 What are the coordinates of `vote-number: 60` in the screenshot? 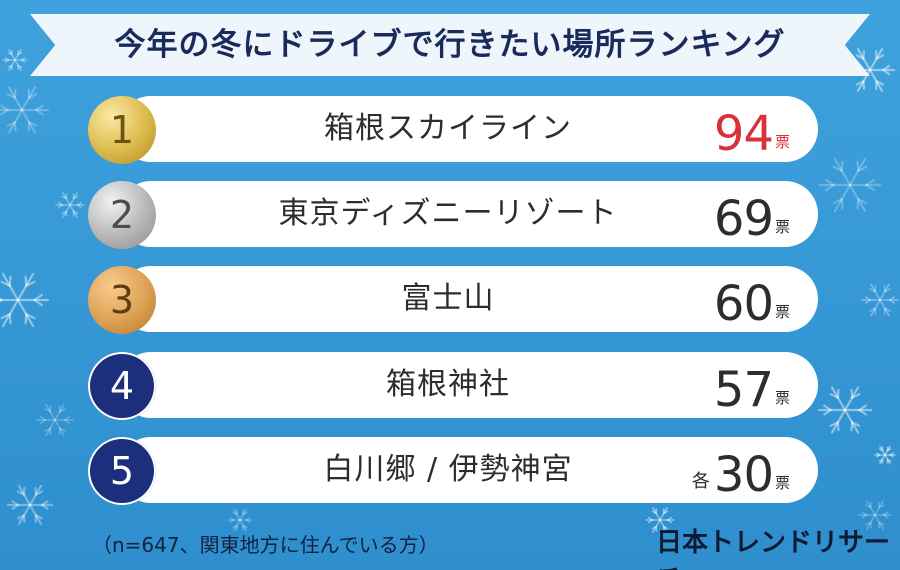 It's located at (743, 304).